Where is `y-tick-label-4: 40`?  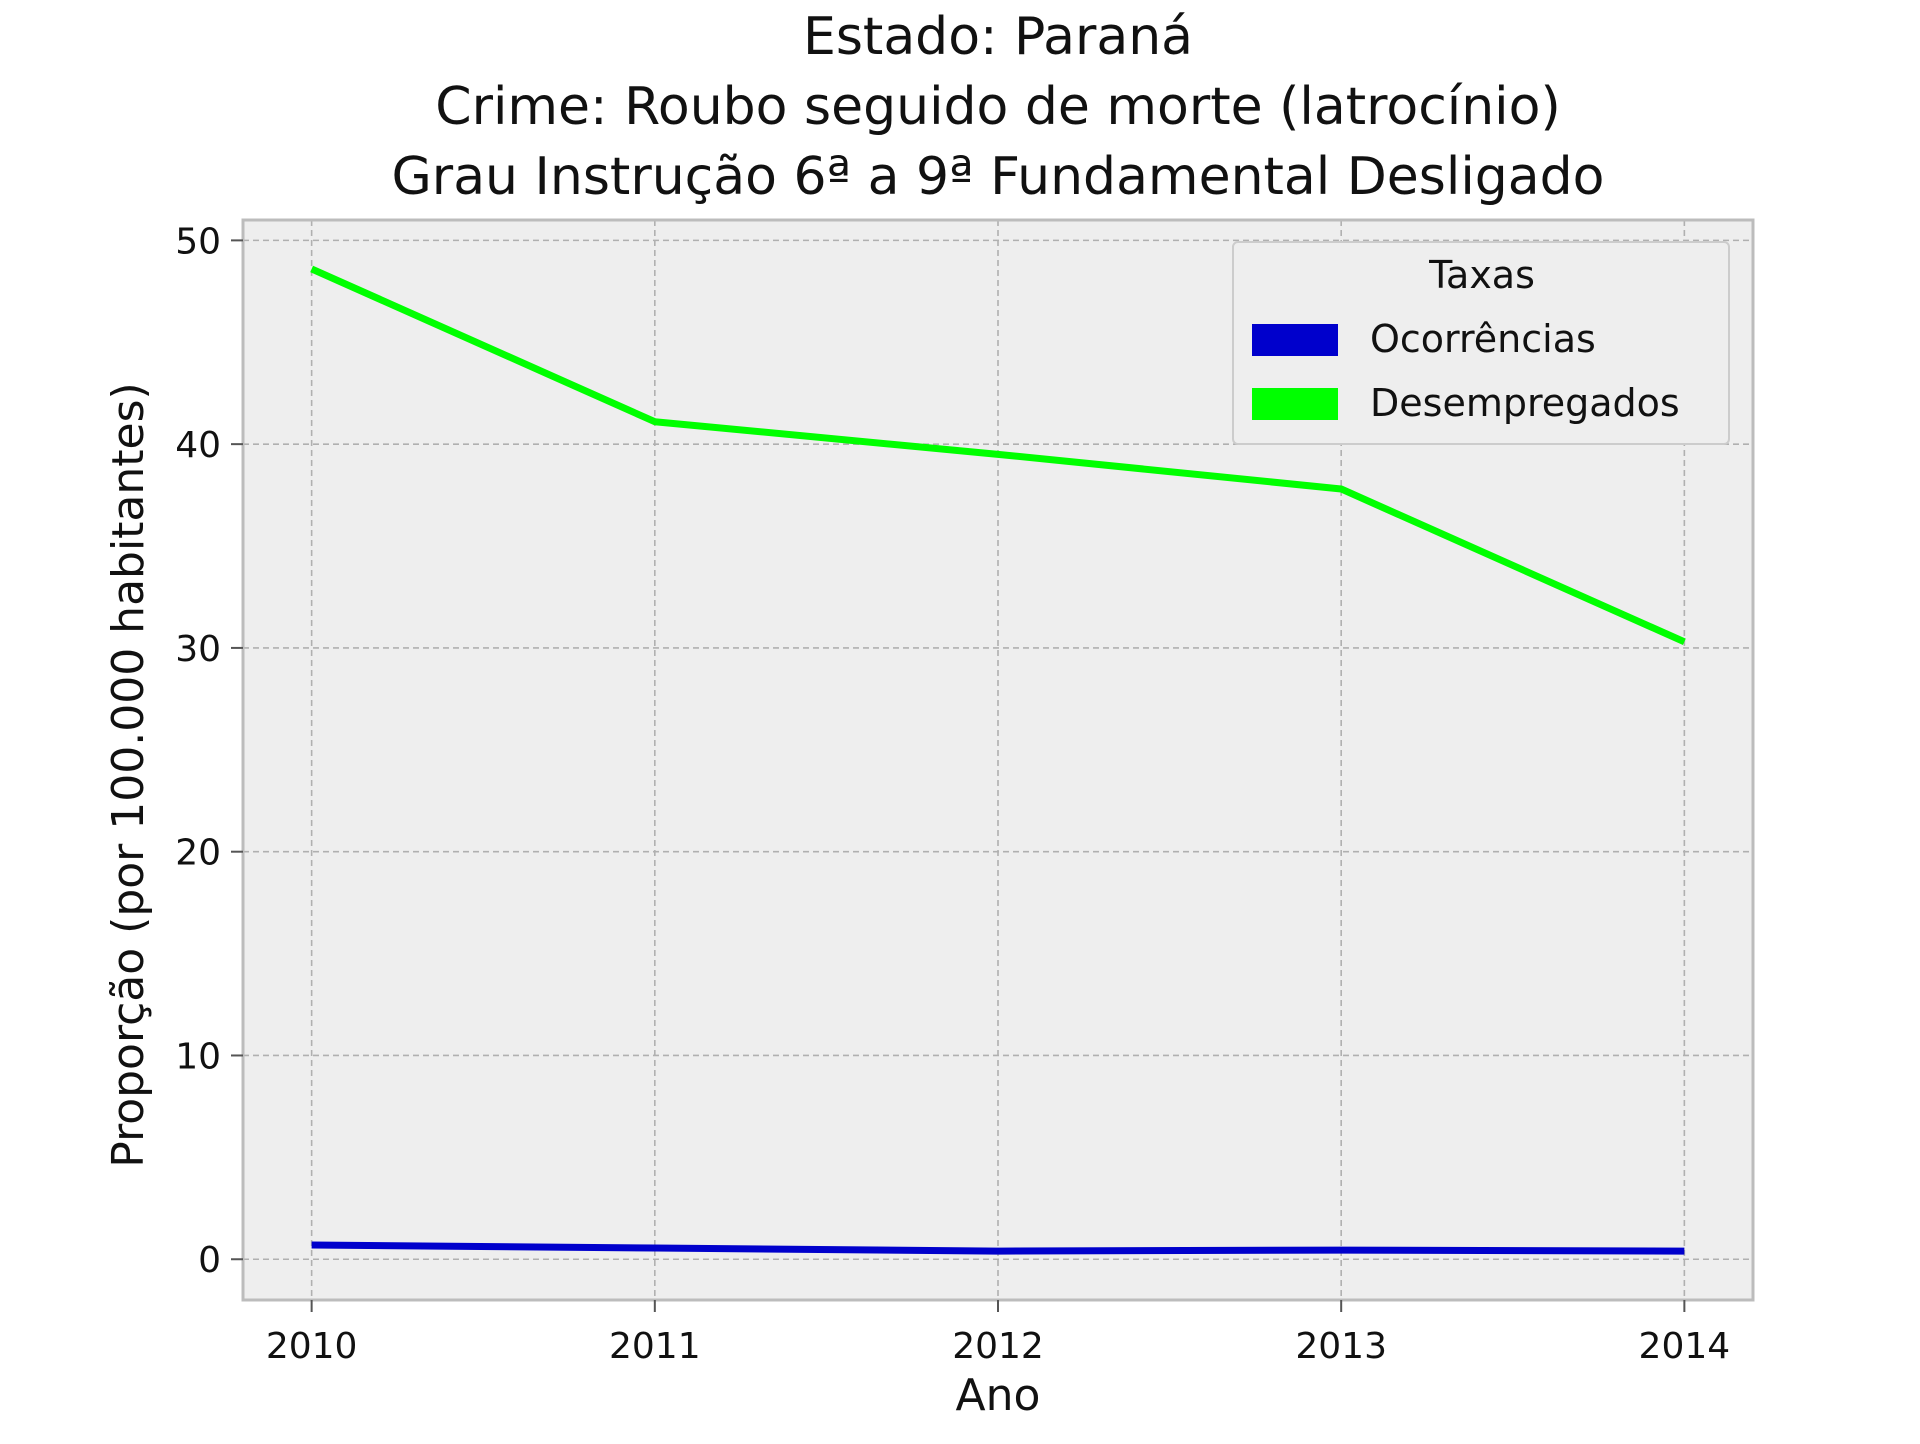
y-tick-label-4: 40 is located at coordinates (198, 445).